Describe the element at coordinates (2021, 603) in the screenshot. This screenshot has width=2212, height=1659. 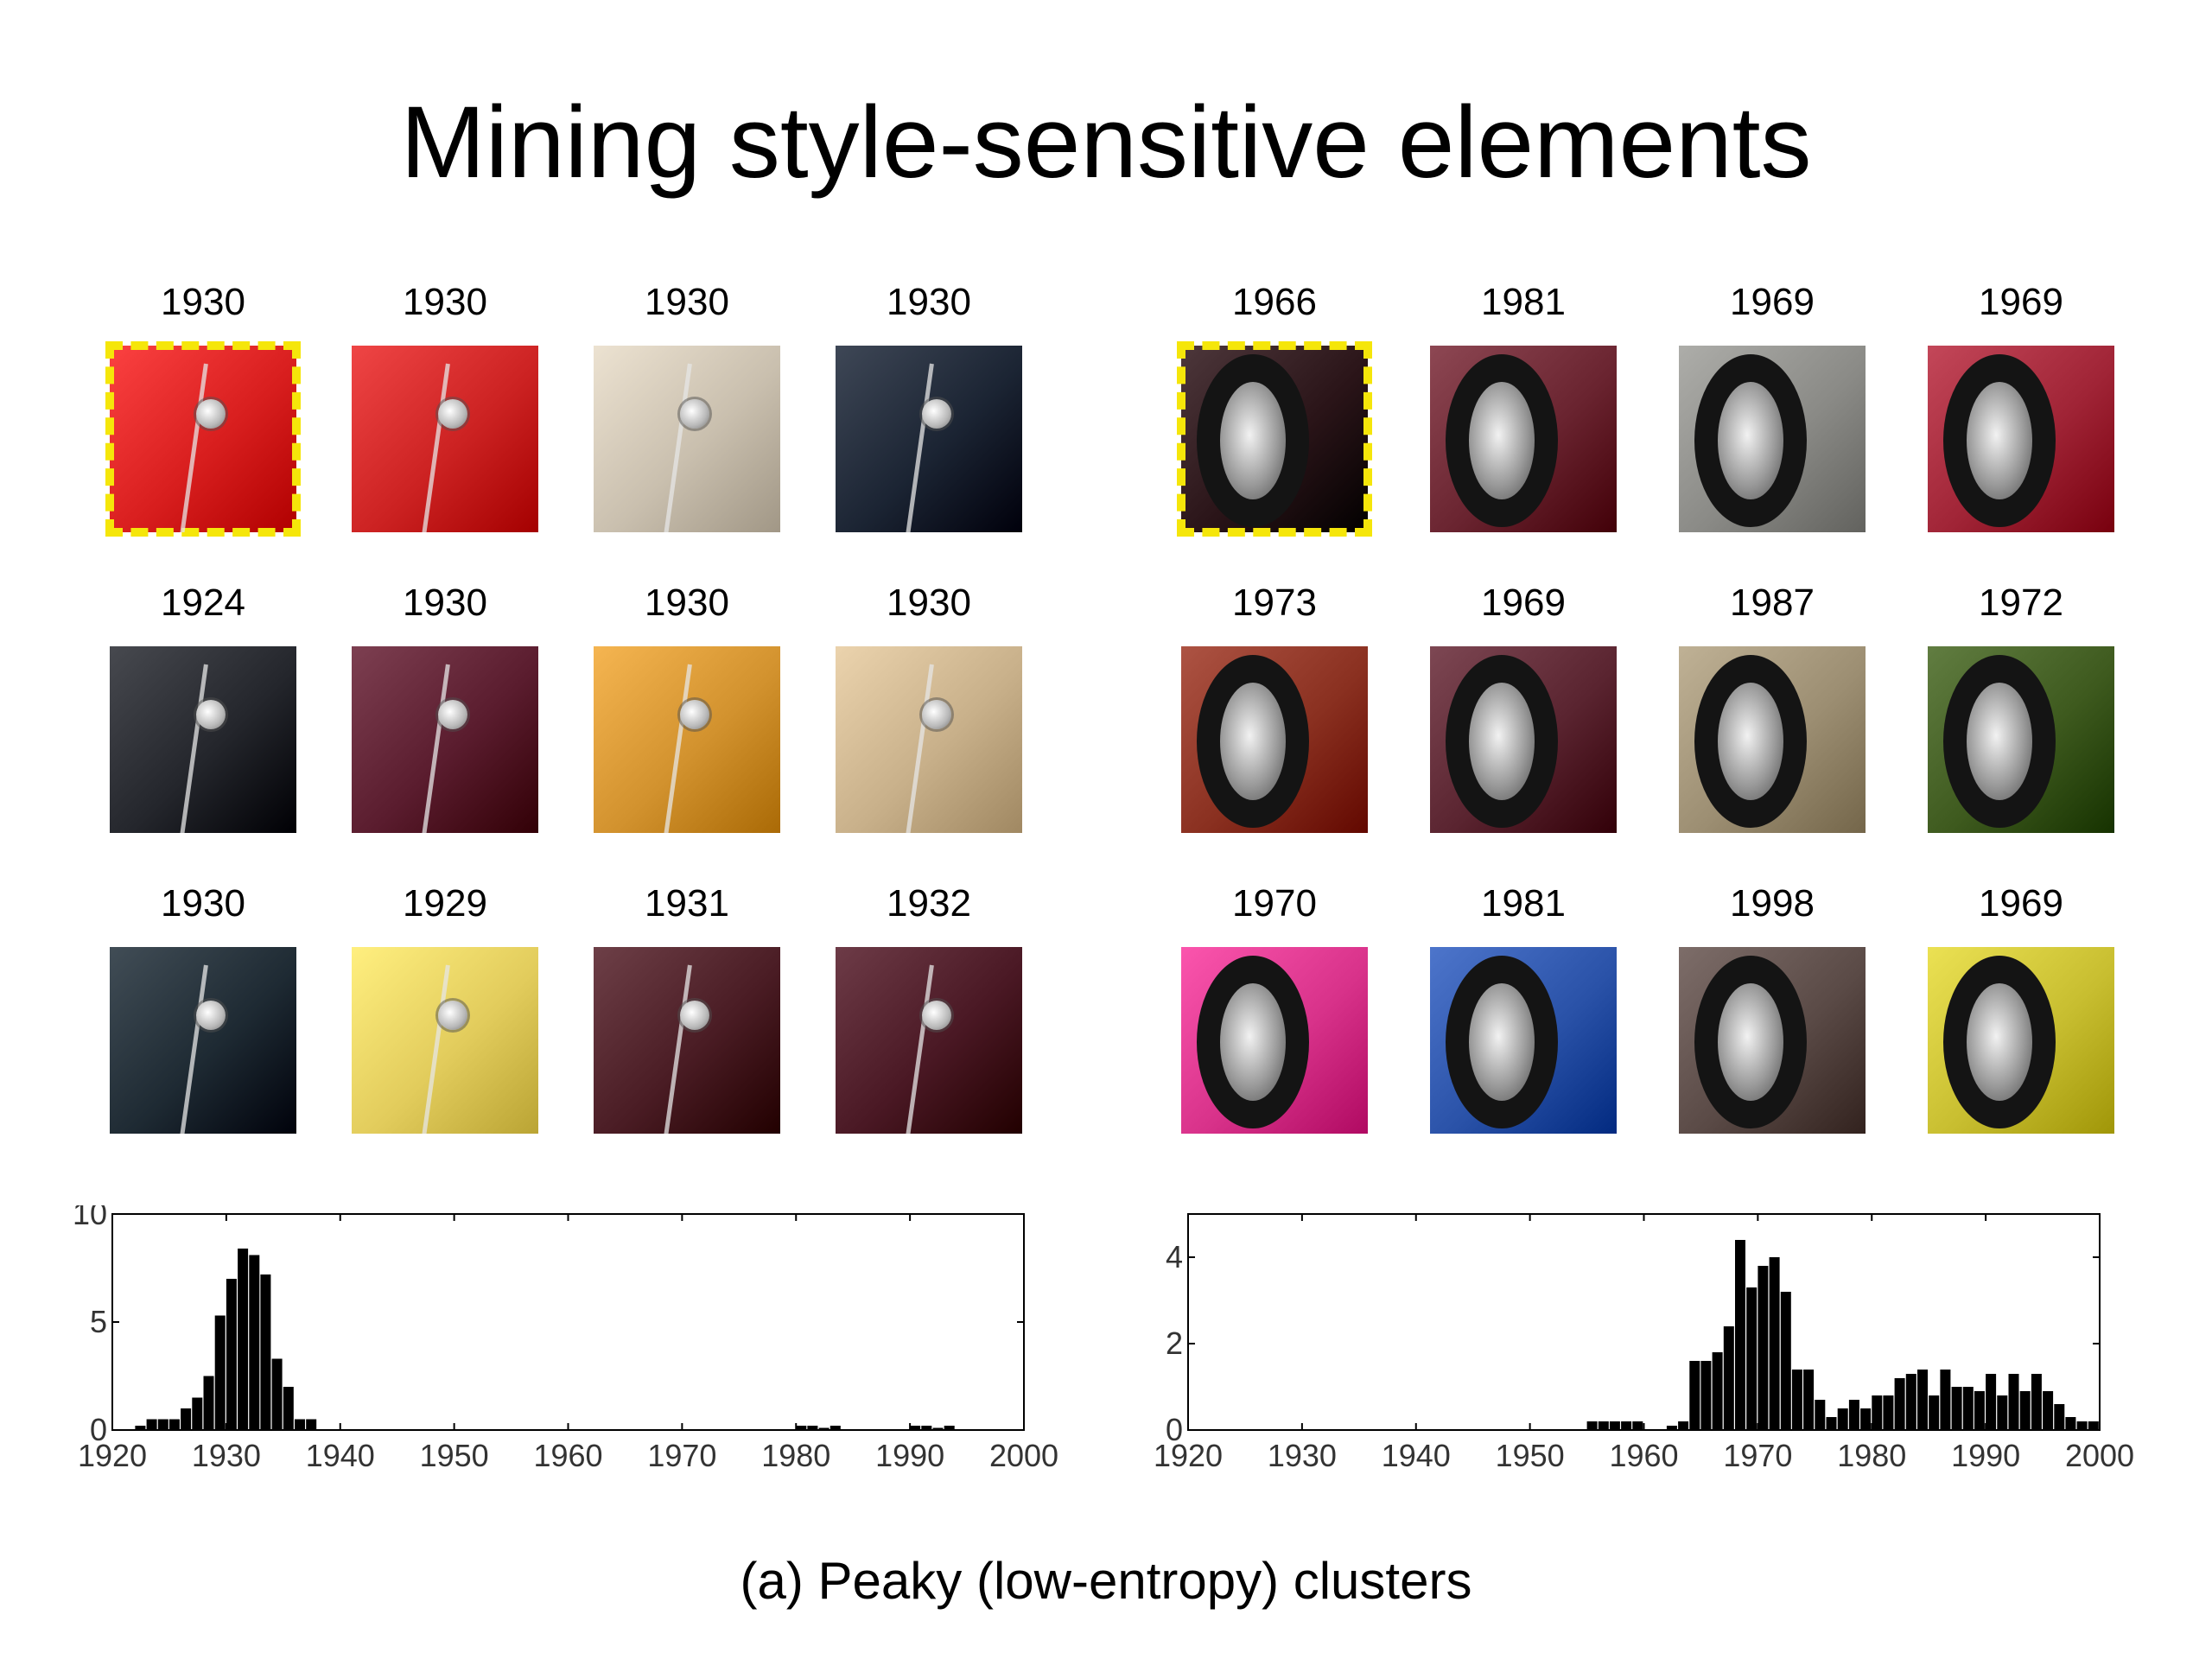
I see `patch-year-label: 1972` at that location.